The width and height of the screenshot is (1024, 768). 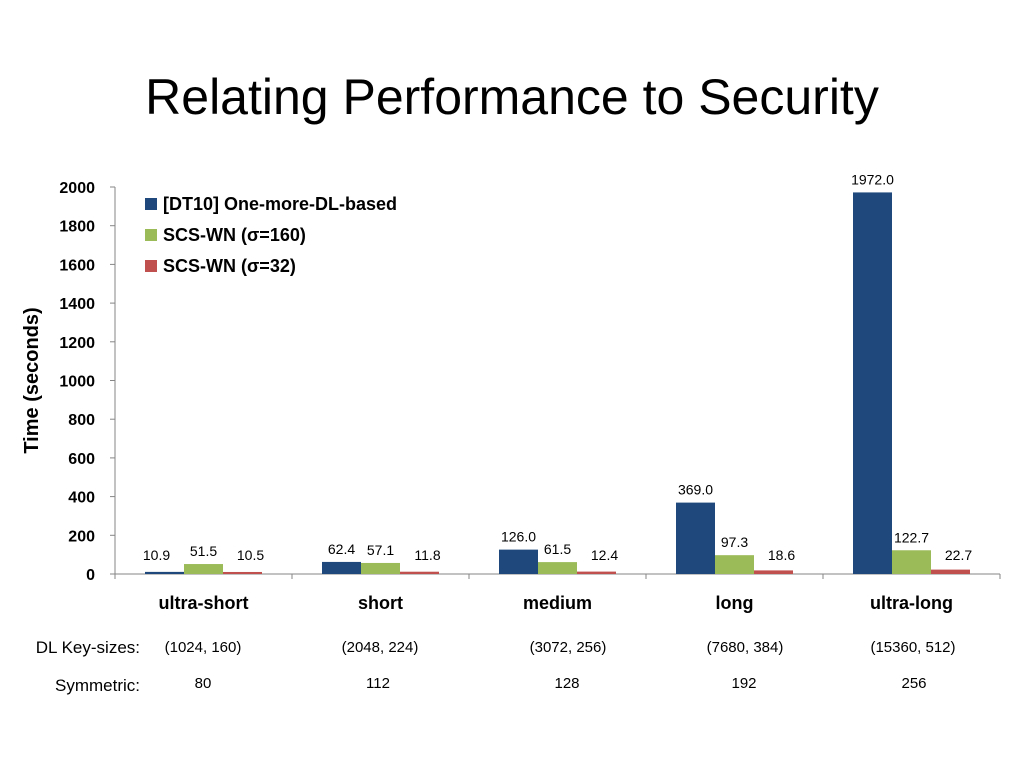 I want to click on y-tick-label: 1400, so click(x=77, y=304).